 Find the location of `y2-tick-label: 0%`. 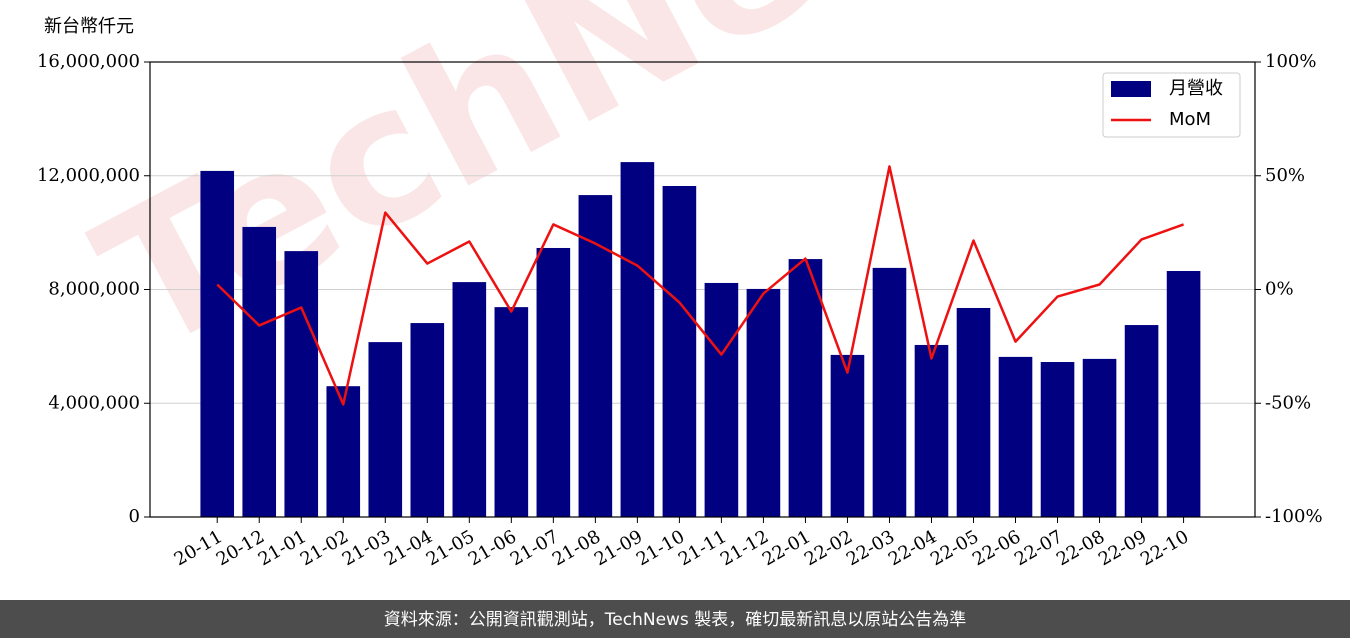

y2-tick-label: 0% is located at coordinates (1279, 289).